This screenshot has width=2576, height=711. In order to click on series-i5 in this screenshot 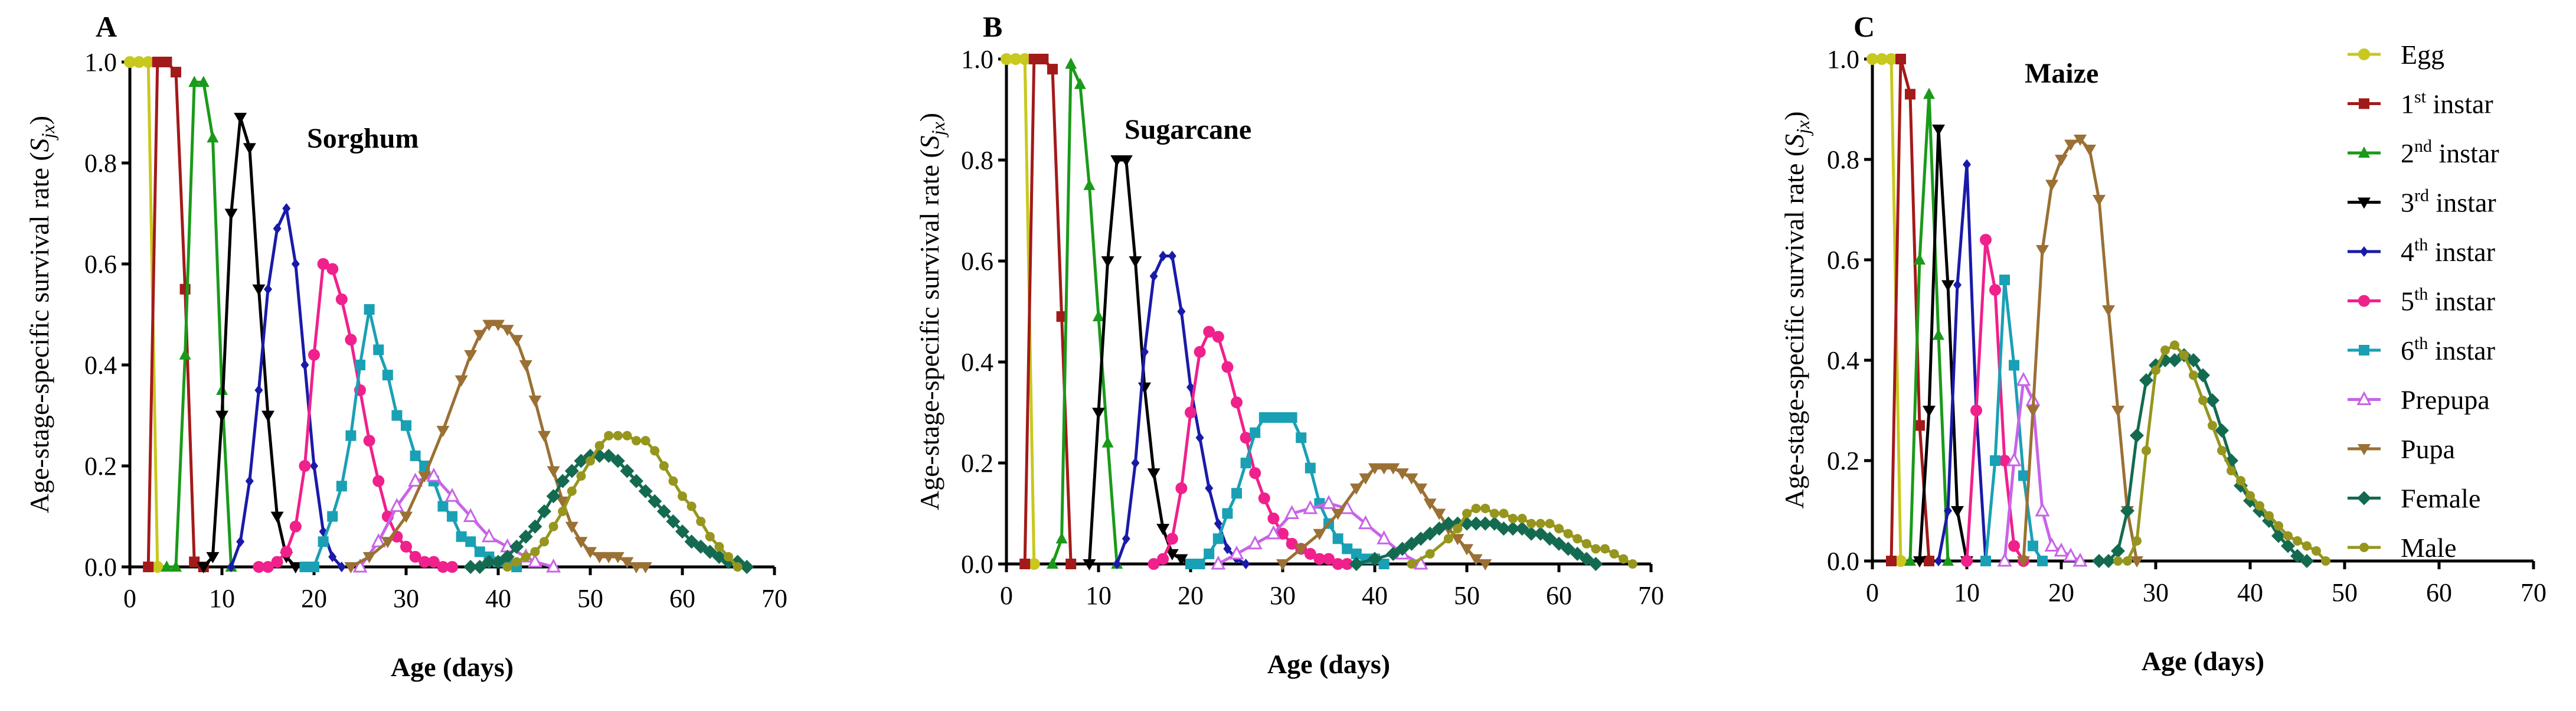, I will do `click(1995, 400)`.